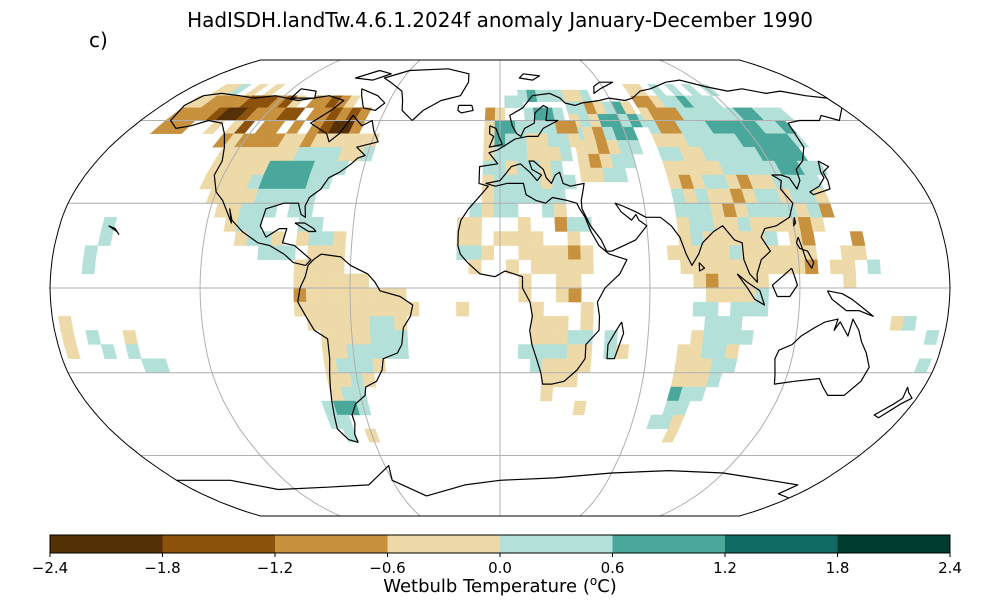 Image resolution: width=1000 pixels, height=600 pixels. Describe the element at coordinates (838, 568) in the screenshot. I see `colorbar-tick-label: 1.8` at that location.